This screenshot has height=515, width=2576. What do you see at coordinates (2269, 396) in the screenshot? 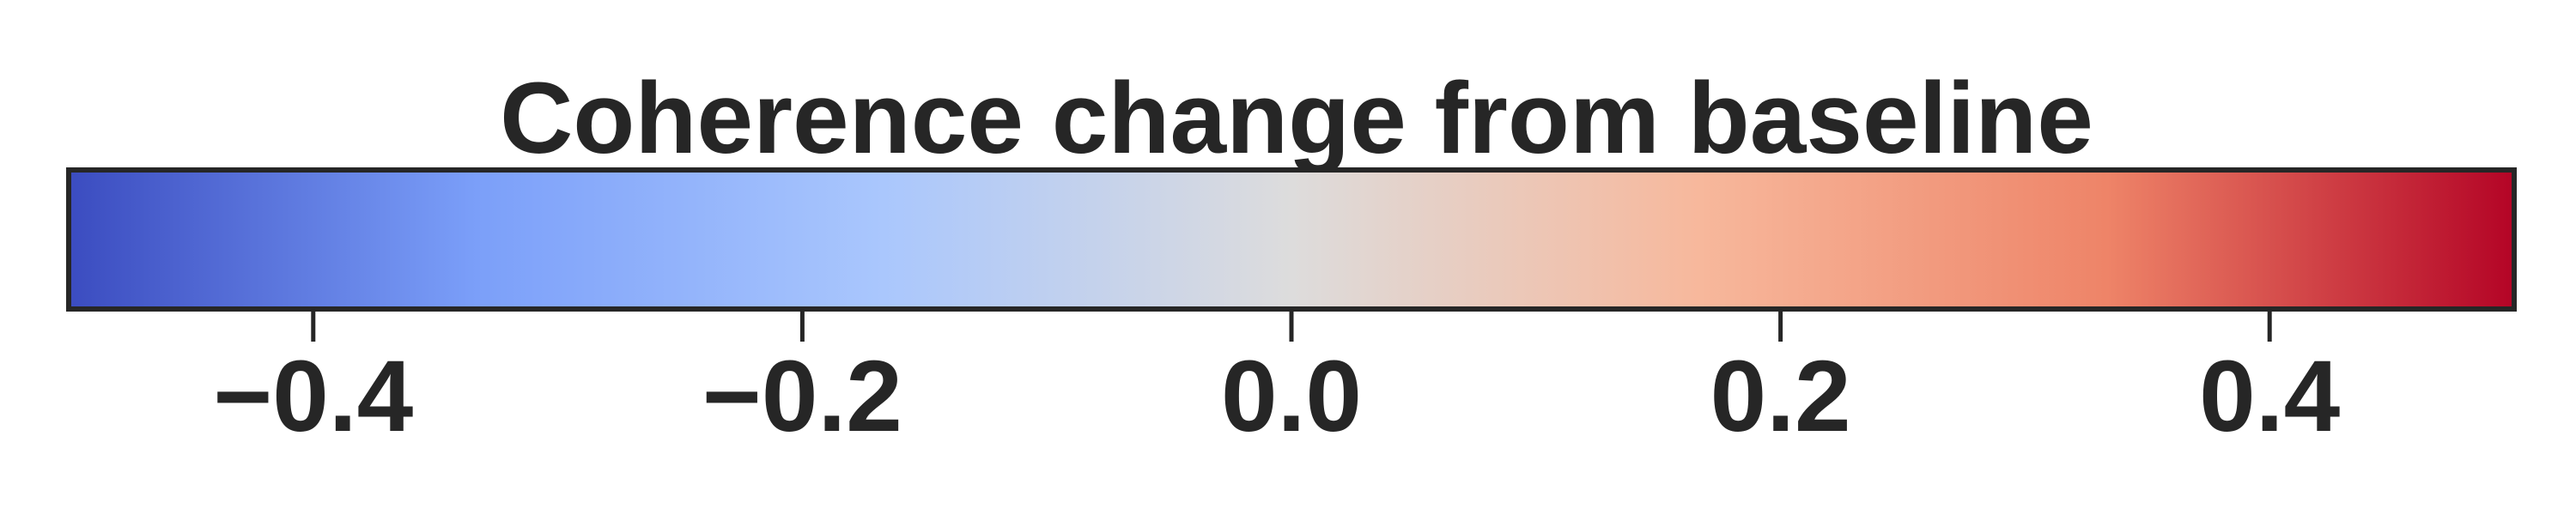
I see `colorbar-tick-label: 0.4` at bounding box center [2269, 396].